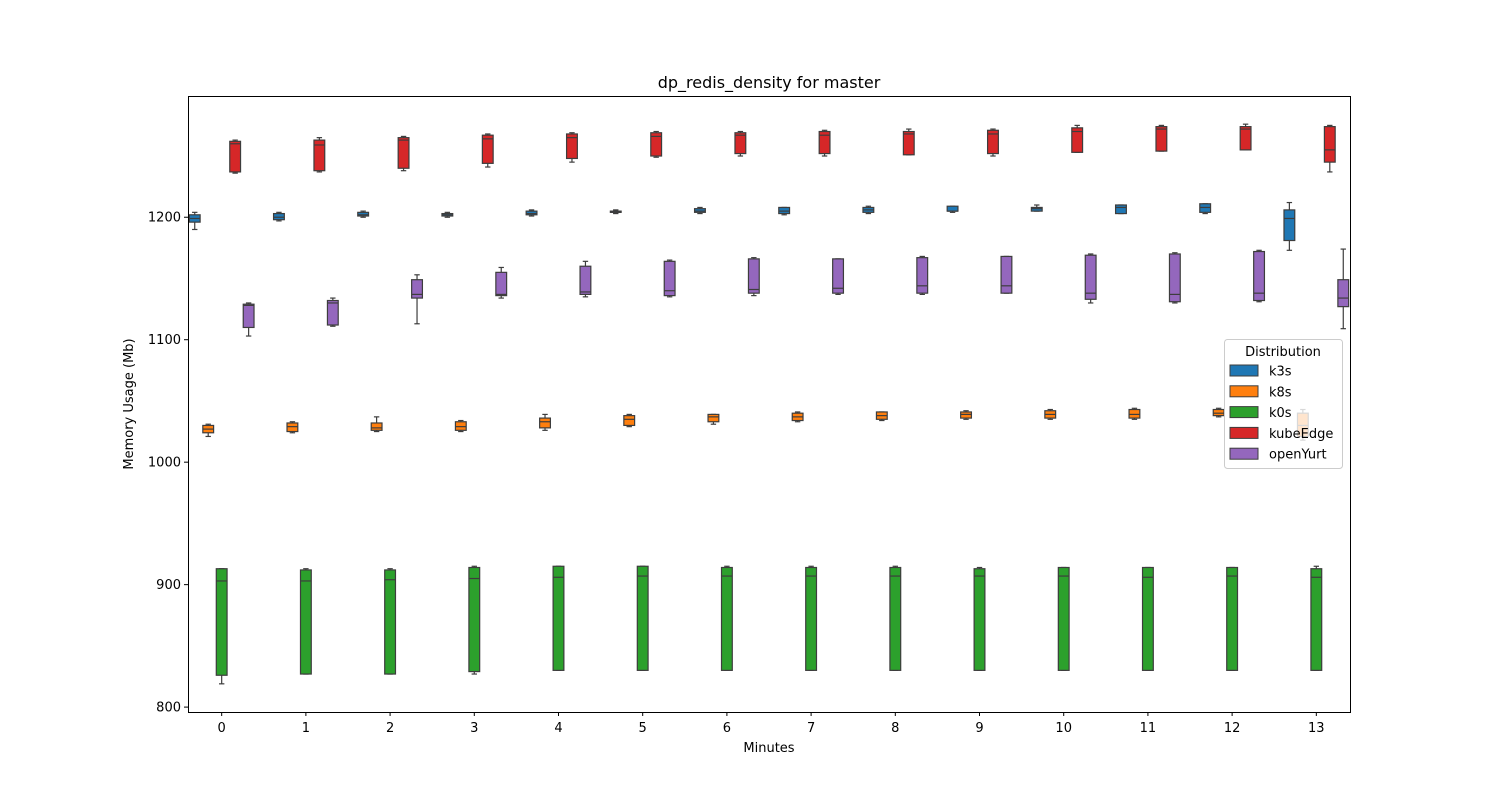 This screenshot has width=1500, height=800. I want to click on x-tick-label: 2, so click(390, 728).